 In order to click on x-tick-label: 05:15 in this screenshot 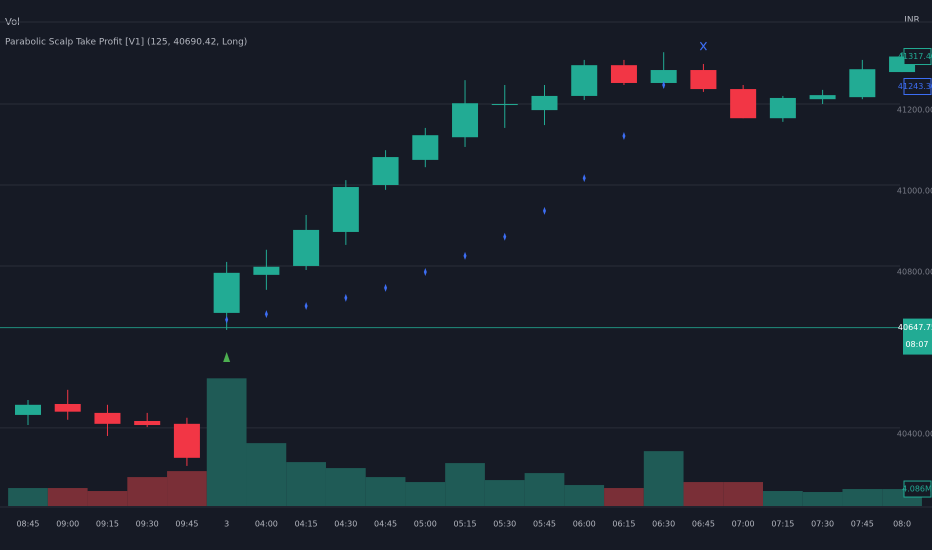, I will do `click(464, 524)`.